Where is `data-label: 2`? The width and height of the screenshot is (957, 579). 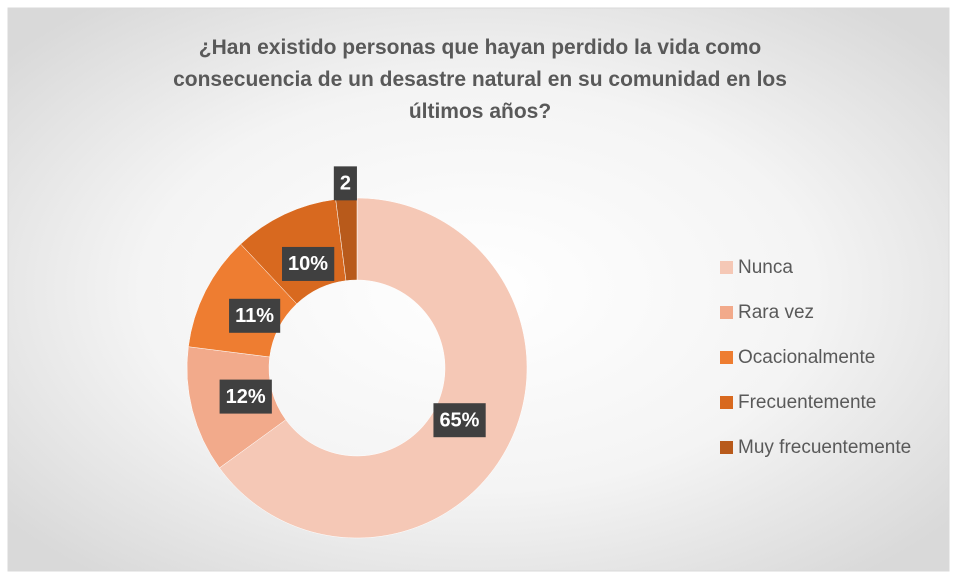
data-label: 2 is located at coordinates (345, 184).